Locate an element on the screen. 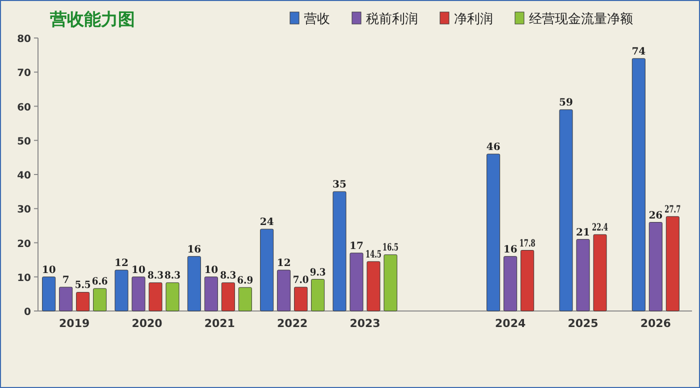 This screenshot has width=700, height=388. data-label: 59 is located at coordinates (566, 103).